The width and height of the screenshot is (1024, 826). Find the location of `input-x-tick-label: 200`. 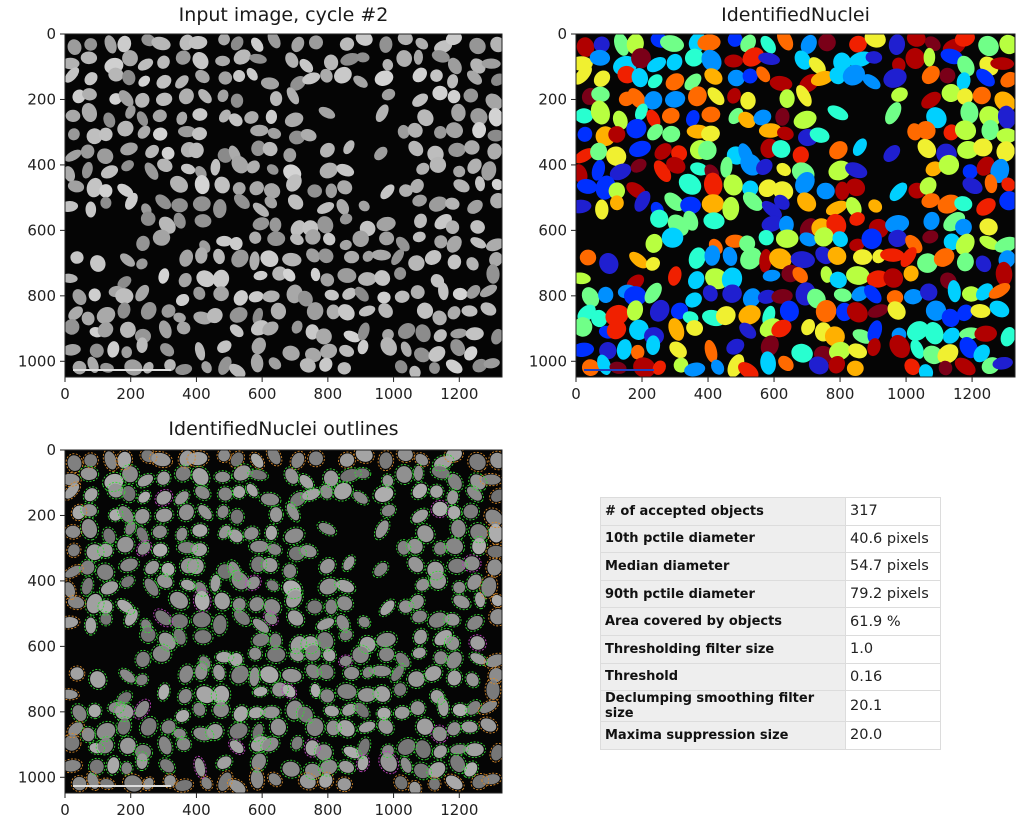

input-x-tick-label: 200 is located at coordinates (130, 394).